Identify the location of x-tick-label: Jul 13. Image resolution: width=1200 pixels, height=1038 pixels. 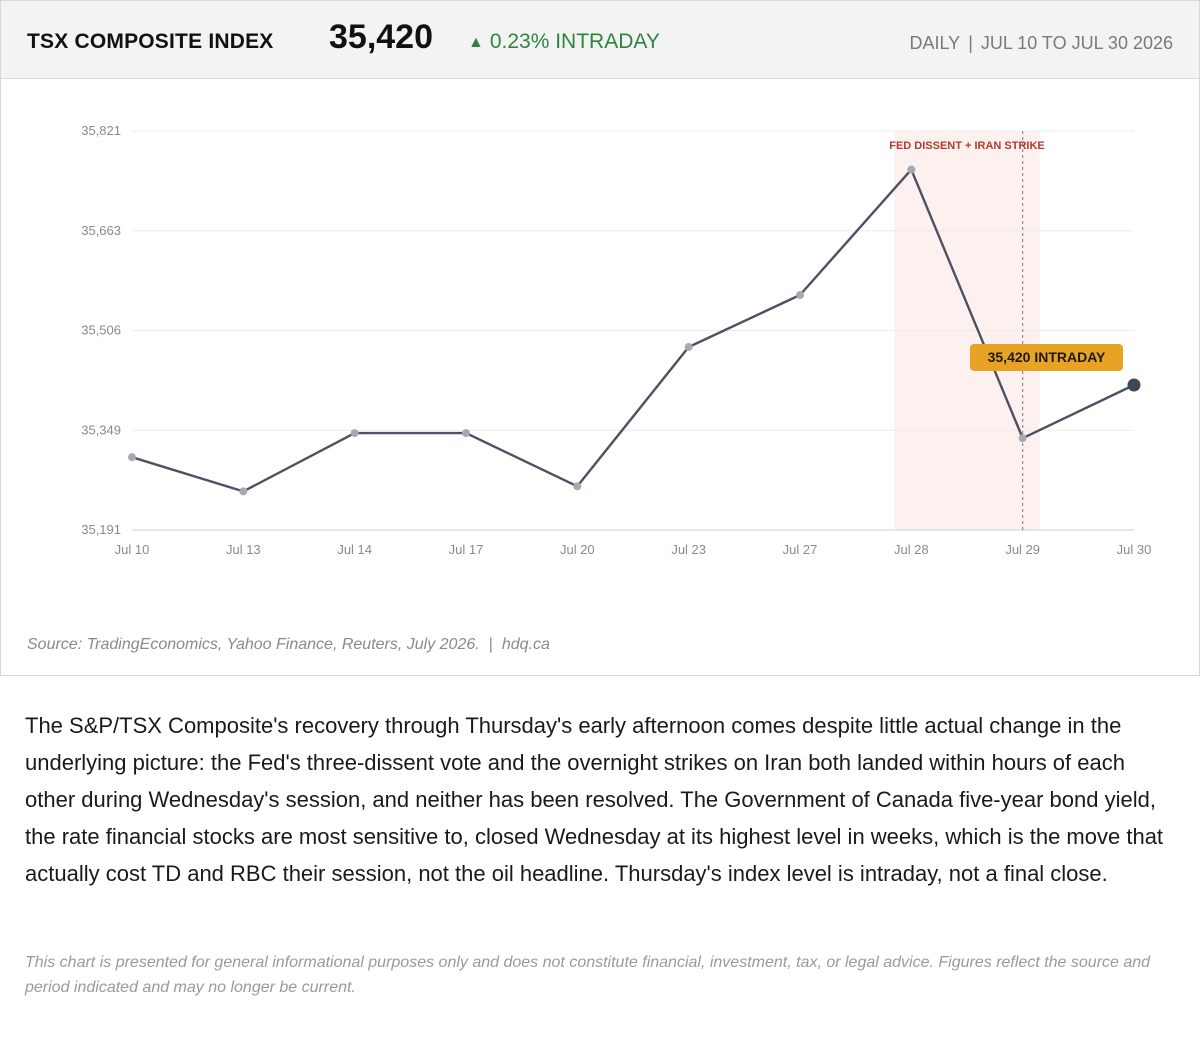
(243, 549).